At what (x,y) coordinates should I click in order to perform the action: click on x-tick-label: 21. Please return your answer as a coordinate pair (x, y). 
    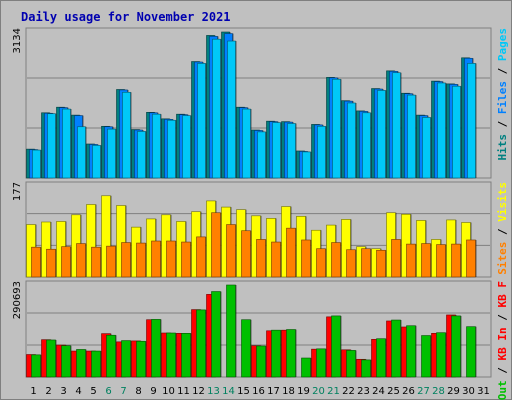
    Looking at the image, I should click on (333, 391).